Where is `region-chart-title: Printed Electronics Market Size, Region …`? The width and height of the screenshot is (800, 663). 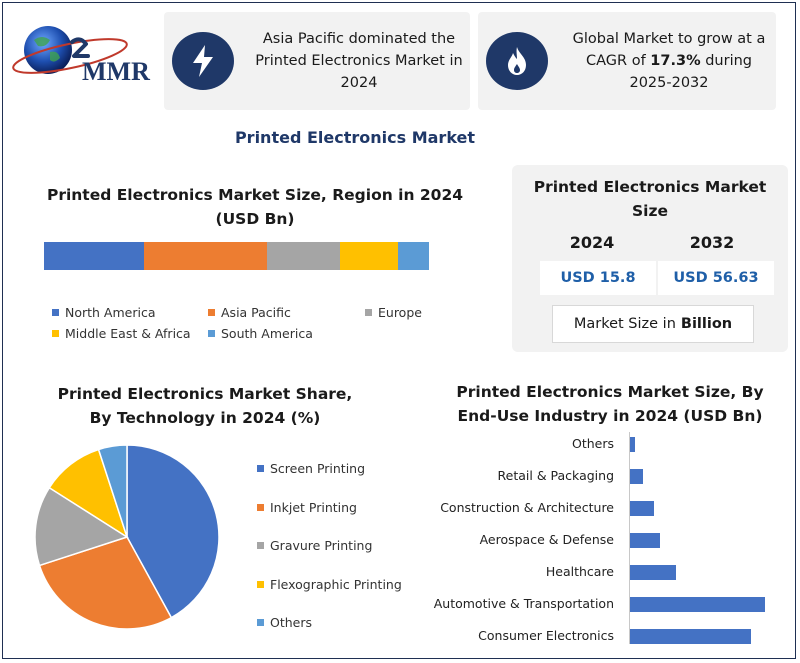 region-chart-title: Printed Electronics Market Size, Region … is located at coordinates (255, 207).